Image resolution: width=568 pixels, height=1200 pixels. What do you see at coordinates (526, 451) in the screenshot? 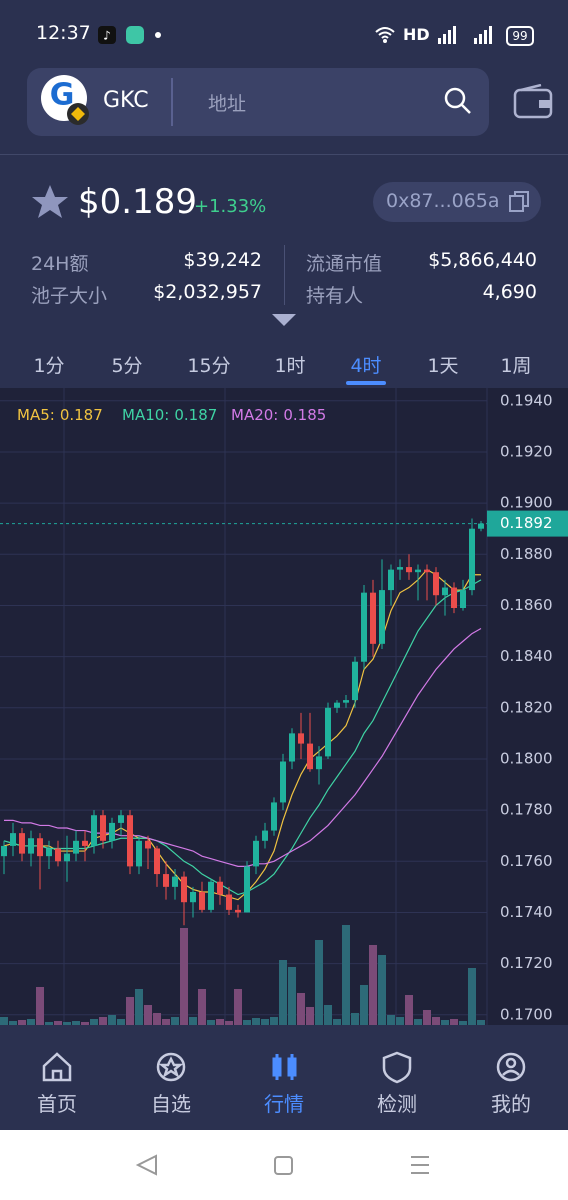
I see `y-tick-label: 0.1920` at bounding box center [526, 451].